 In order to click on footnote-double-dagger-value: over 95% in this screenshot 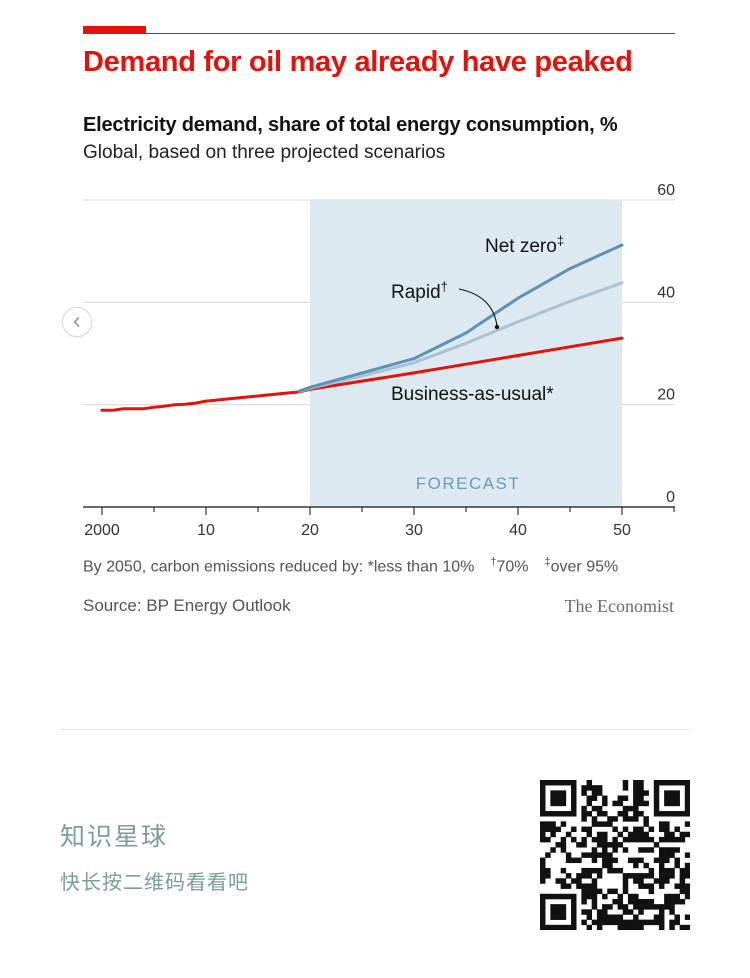, I will do `click(584, 567)`.